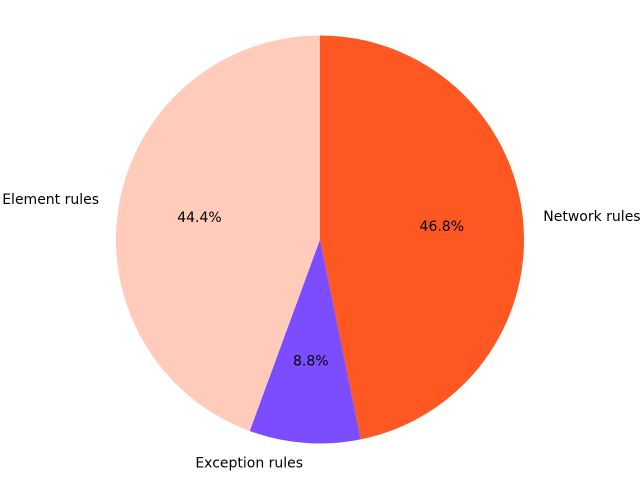 Image resolution: width=640 pixels, height=484 pixels. What do you see at coordinates (249, 463) in the screenshot?
I see `slice-label-exception-rules: Exception rules` at bounding box center [249, 463].